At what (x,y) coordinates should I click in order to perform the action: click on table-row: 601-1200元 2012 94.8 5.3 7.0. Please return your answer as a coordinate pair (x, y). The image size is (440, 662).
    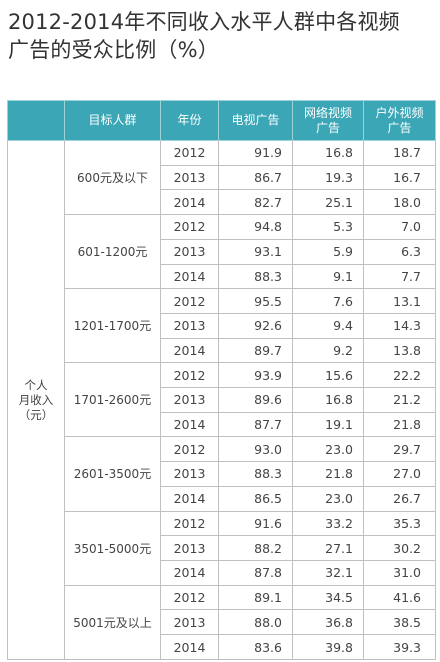
    Looking at the image, I should click on (222, 252).